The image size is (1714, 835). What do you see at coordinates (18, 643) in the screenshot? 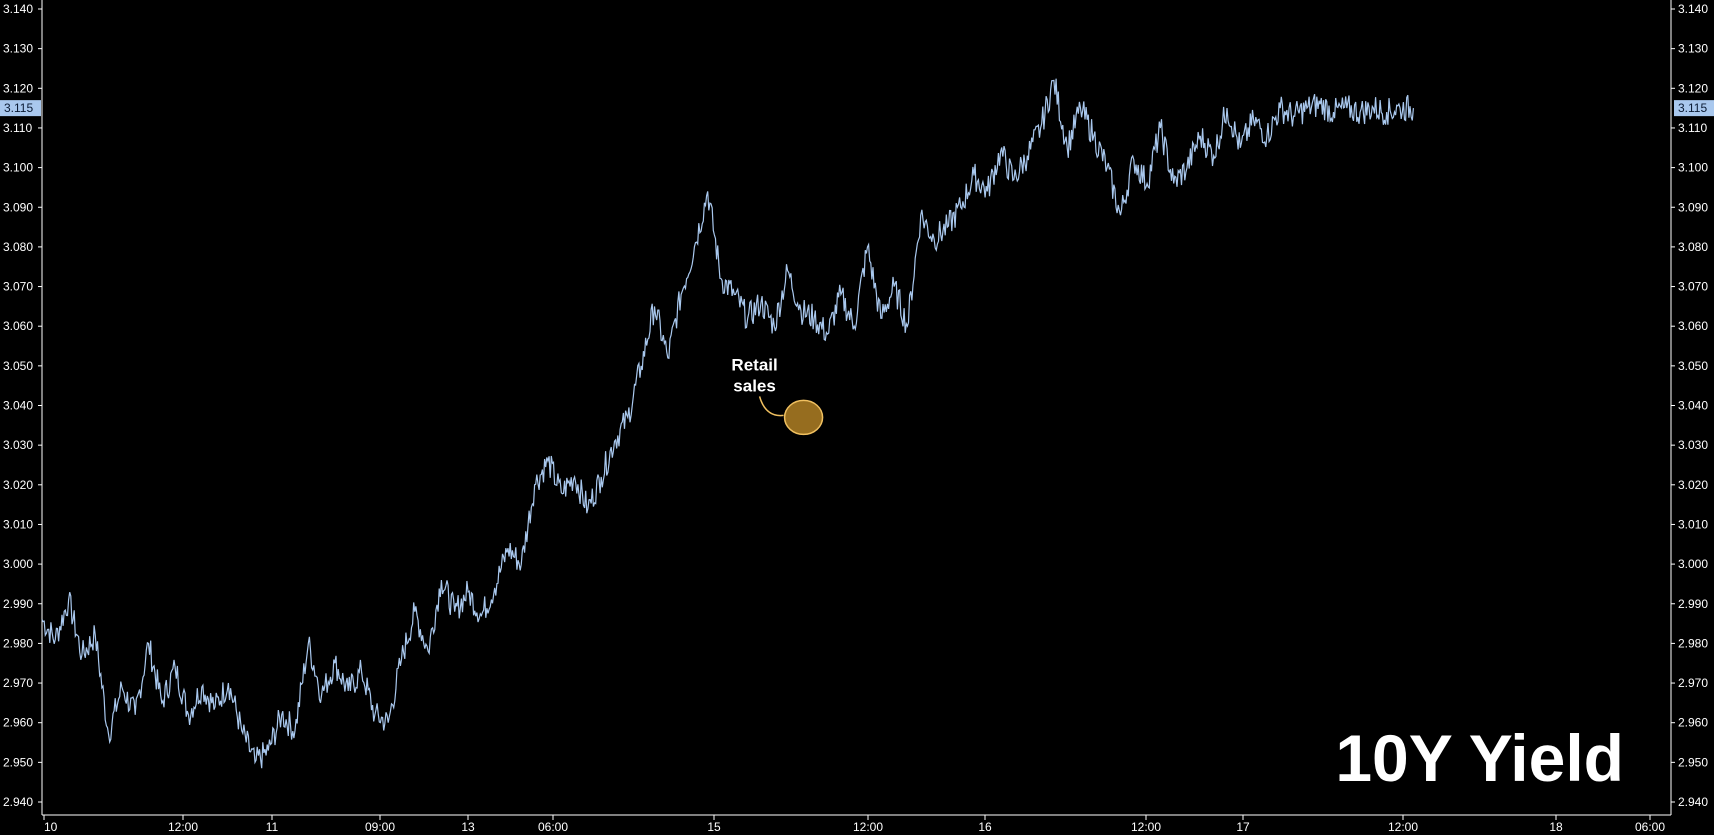
I see `y-tick-label-left: 2.980` at bounding box center [18, 643].